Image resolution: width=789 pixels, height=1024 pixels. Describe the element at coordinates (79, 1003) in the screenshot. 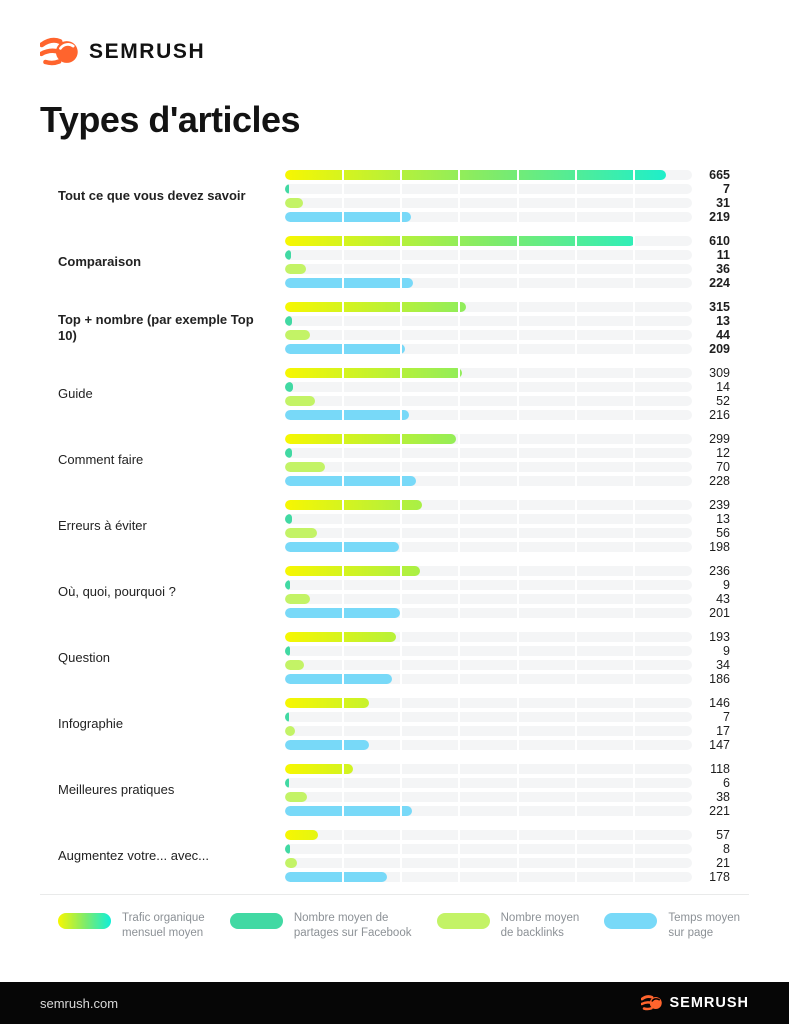

I see `footer-url: semrush.com` at that location.